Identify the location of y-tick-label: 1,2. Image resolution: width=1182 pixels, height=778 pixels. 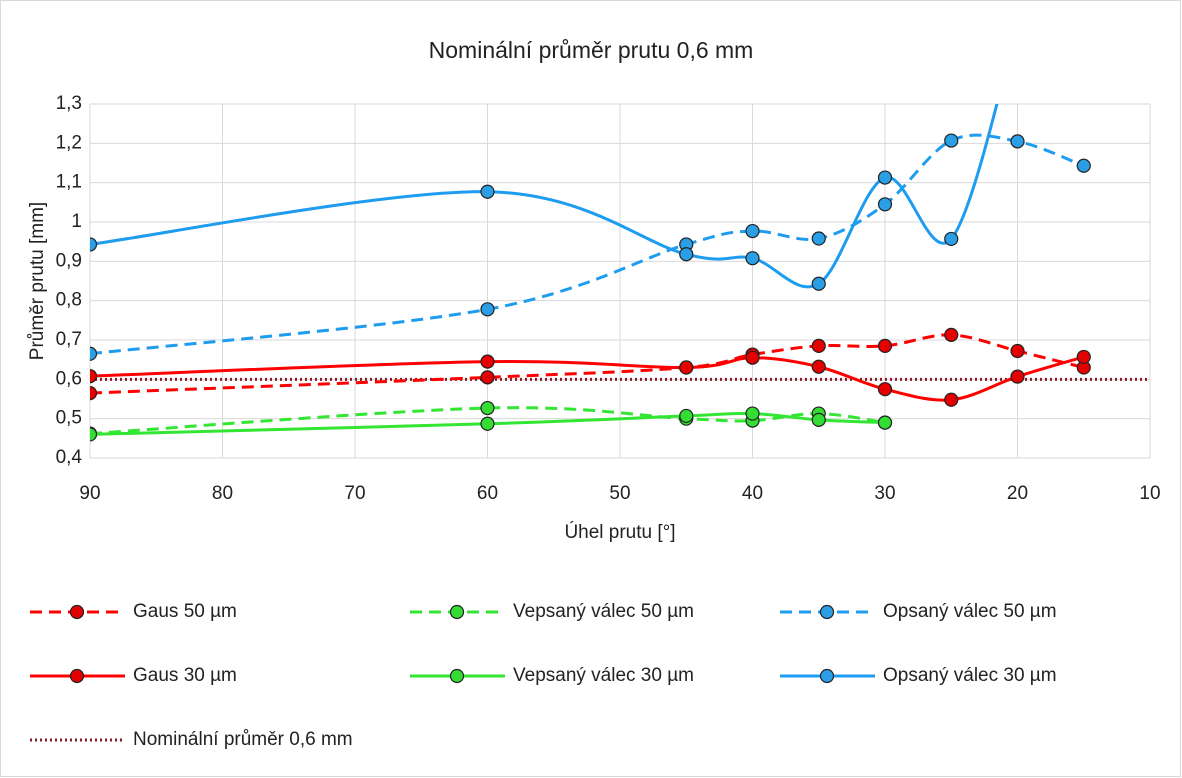
(69, 142).